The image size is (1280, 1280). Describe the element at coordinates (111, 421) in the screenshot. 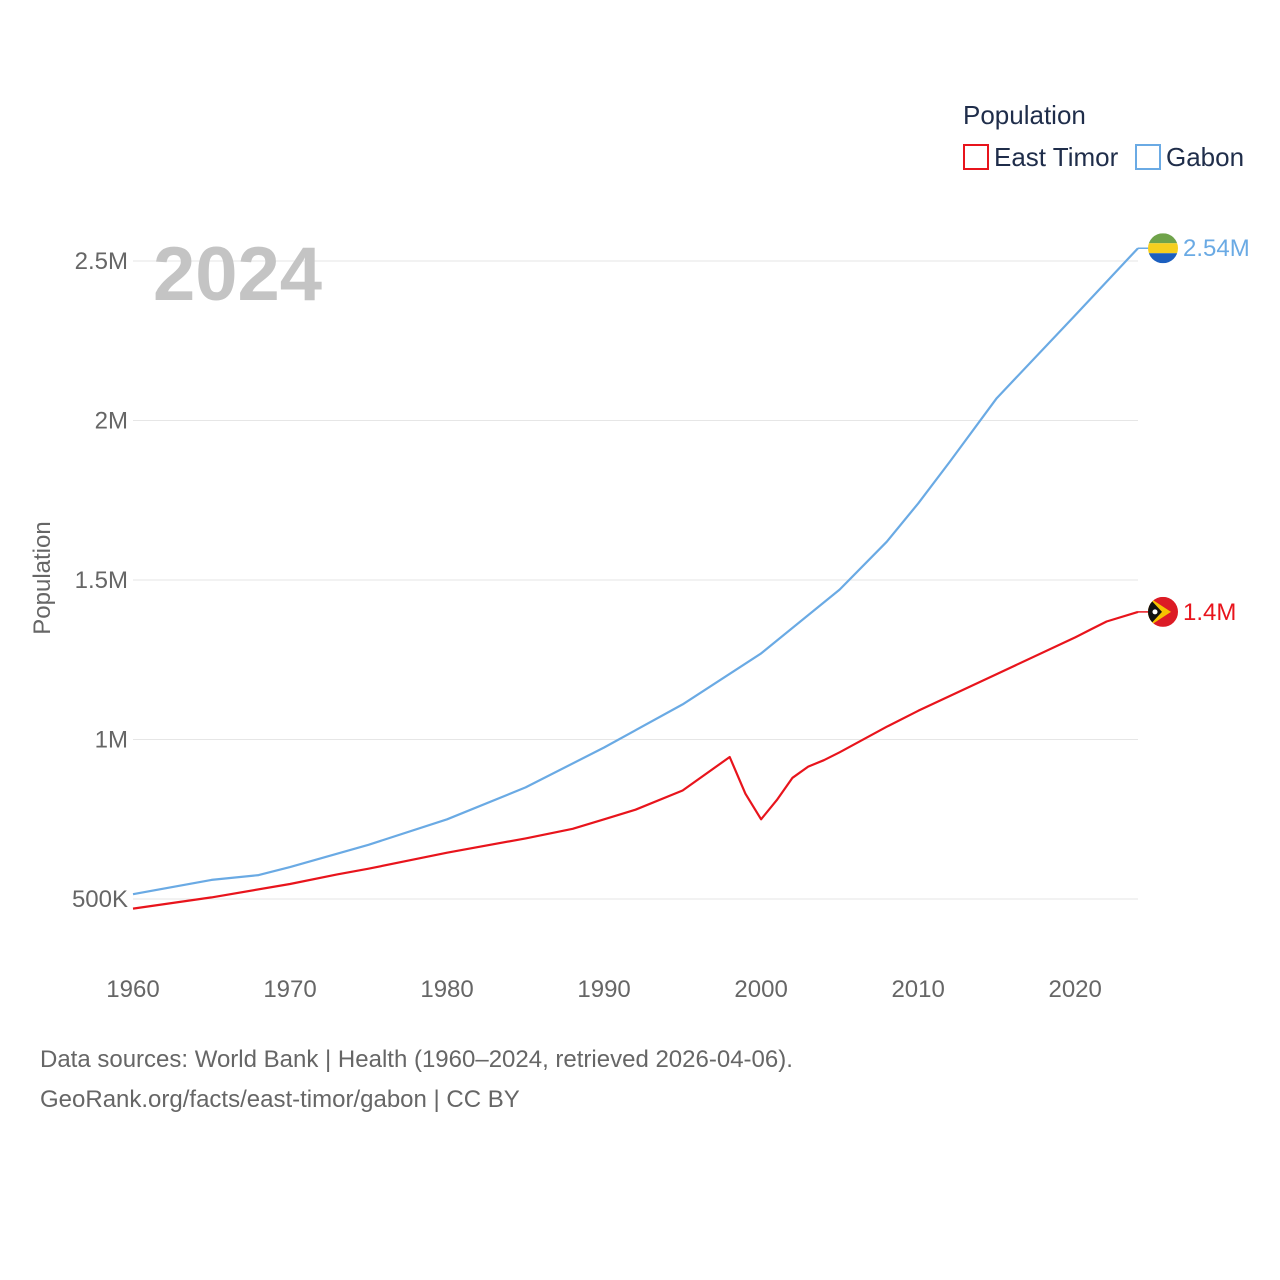

I see `y-tick-label: 2M` at that location.